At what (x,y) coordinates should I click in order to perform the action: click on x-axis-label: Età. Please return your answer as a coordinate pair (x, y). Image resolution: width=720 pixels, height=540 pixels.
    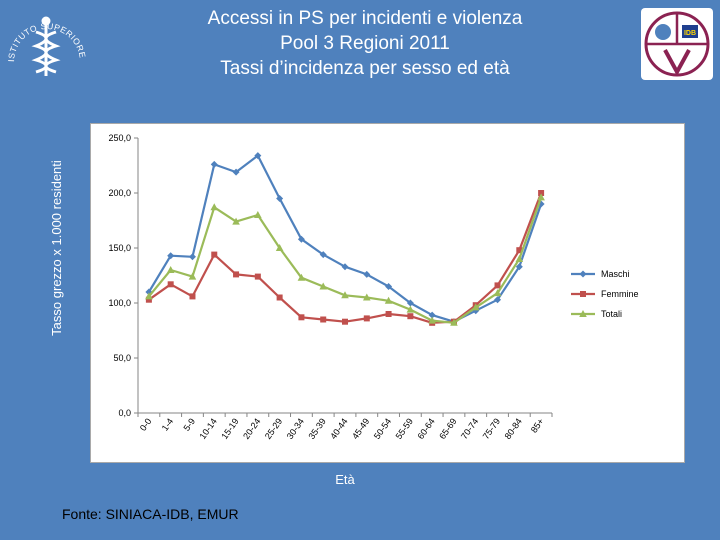
    Looking at the image, I should click on (345, 479).